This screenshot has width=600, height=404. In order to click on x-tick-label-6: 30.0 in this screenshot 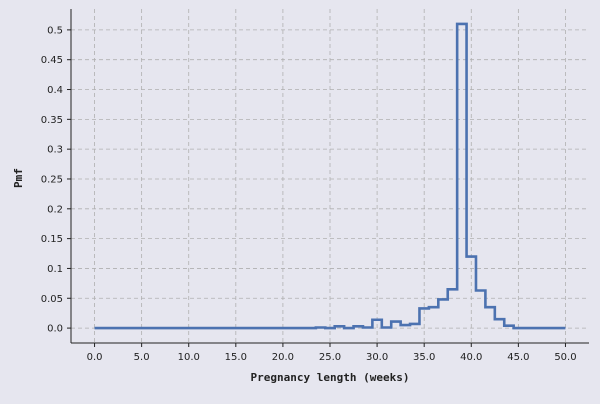, I will do `click(377, 357)`.